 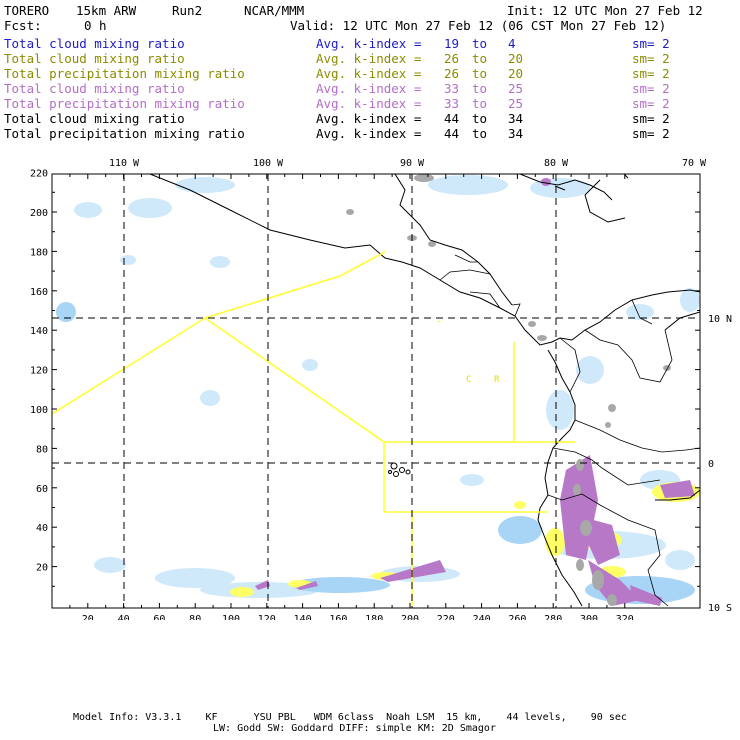 What do you see at coordinates (39, 292) in the screenshot?
I see `y-axis-tick-label: 160` at bounding box center [39, 292].